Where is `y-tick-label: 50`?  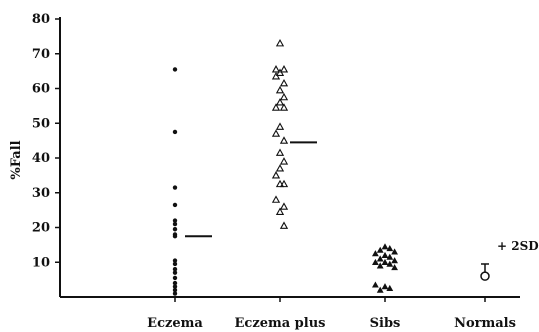 y-tick-label: 50 is located at coordinates (41, 123).